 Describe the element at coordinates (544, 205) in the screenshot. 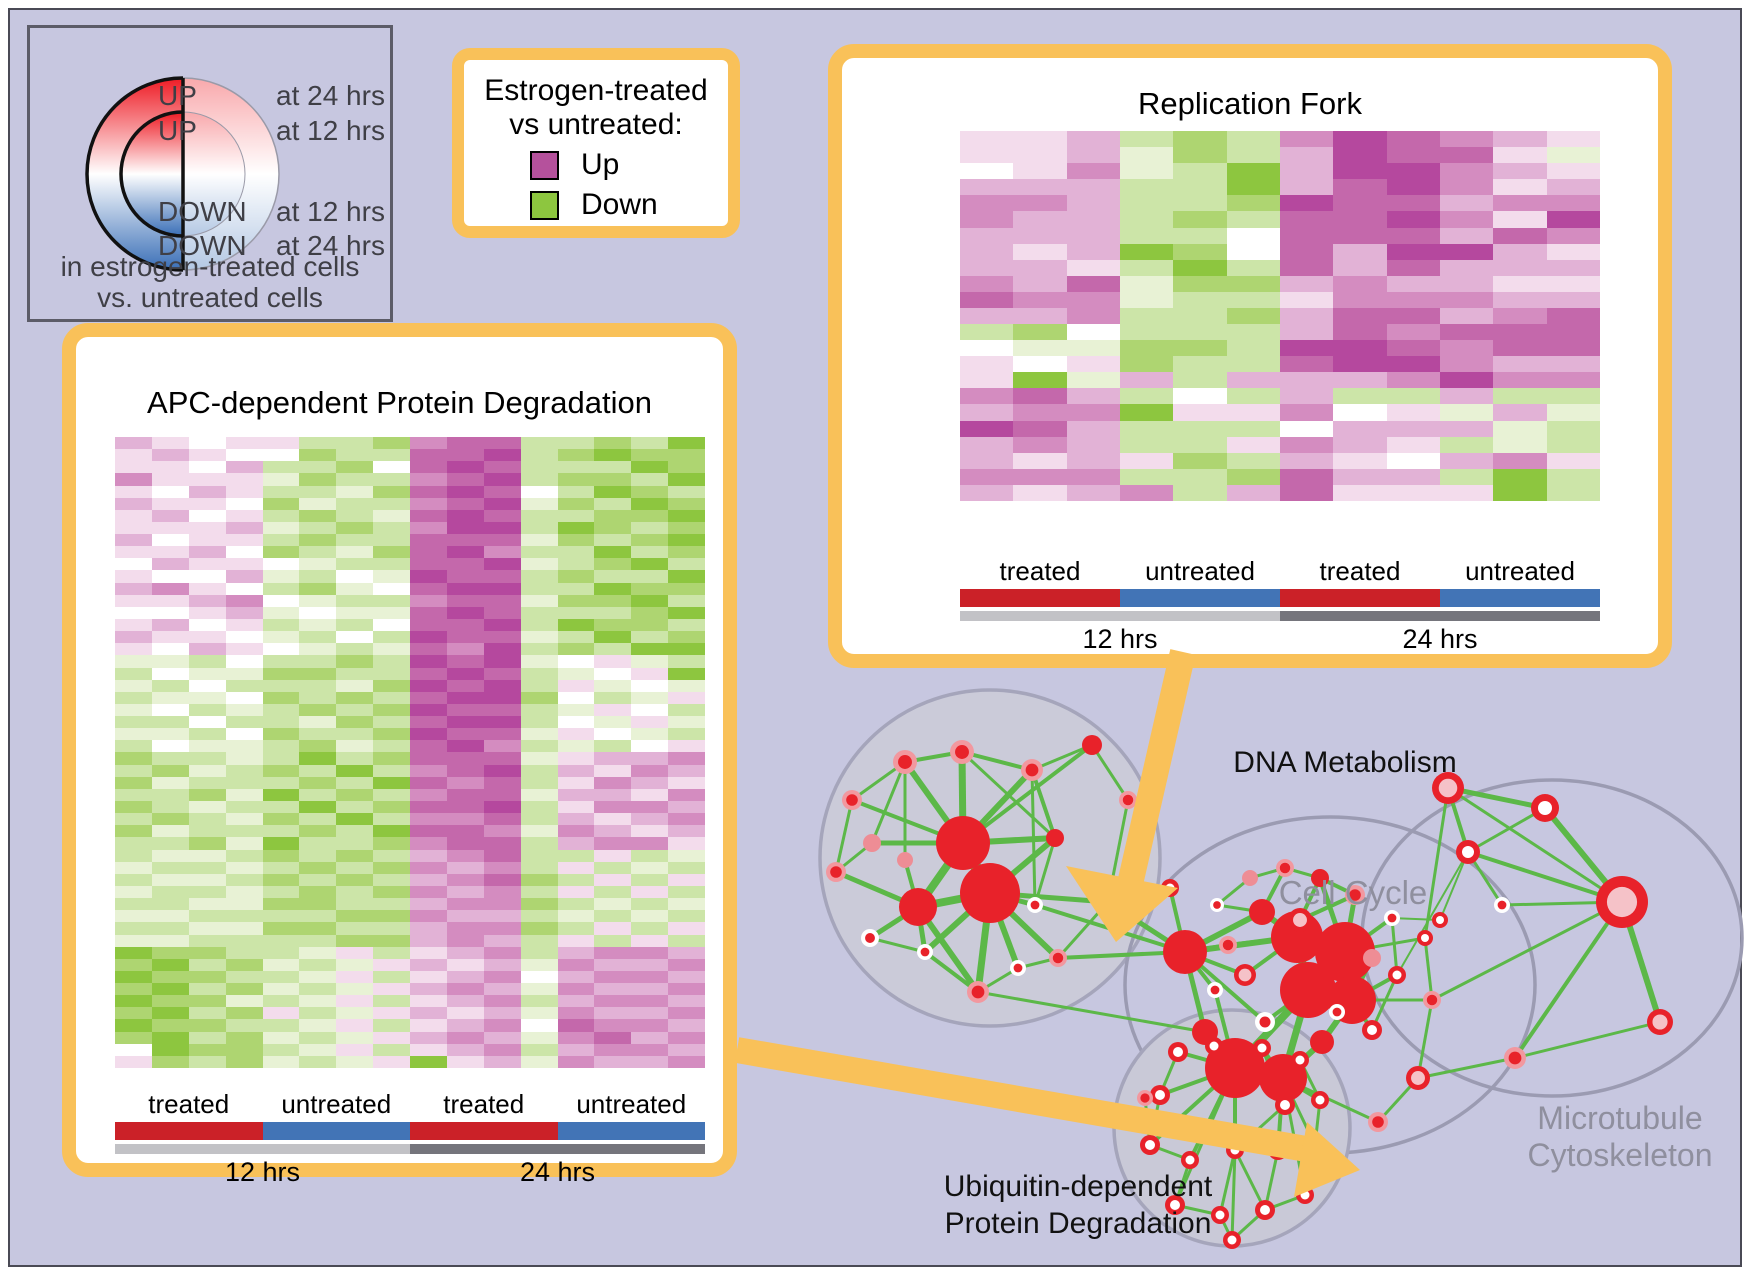

I see `down-color-swatch` at that location.